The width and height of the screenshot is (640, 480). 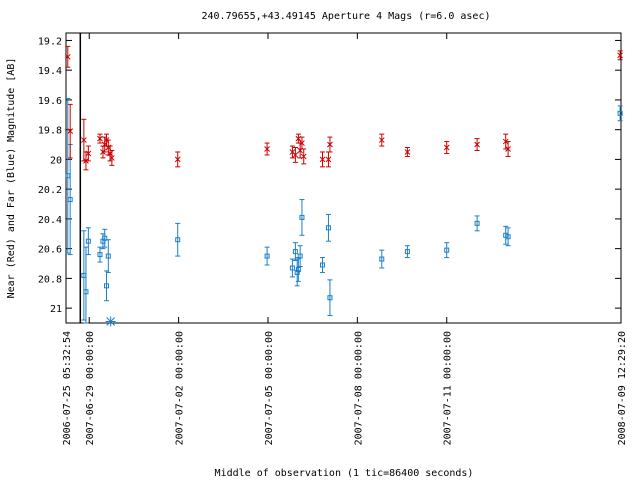 I want to click on y-tick-label: 19.4, so click(x=50, y=71).